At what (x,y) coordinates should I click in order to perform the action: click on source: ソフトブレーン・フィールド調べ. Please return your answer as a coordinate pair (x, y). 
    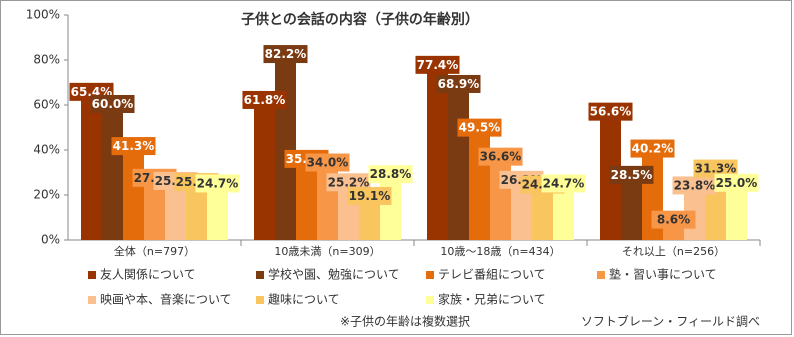
    Looking at the image, I should click on (670, 321).